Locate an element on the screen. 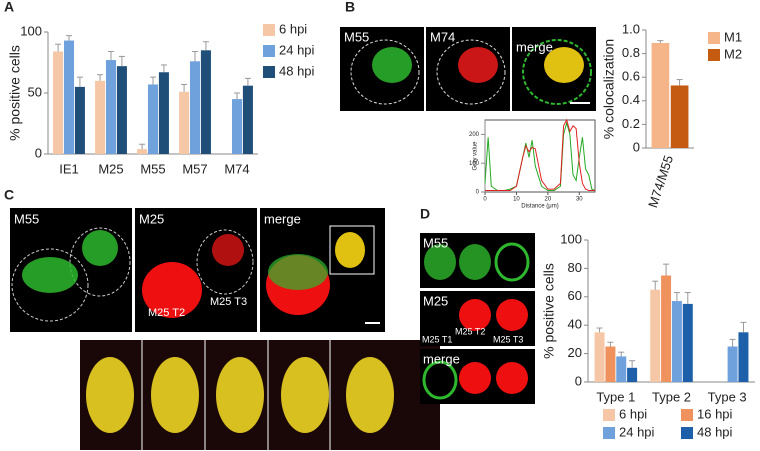 The height and width of the screenshot is (451, 760). x-tick-label: Type 3 is located at coordinates (727, 396).